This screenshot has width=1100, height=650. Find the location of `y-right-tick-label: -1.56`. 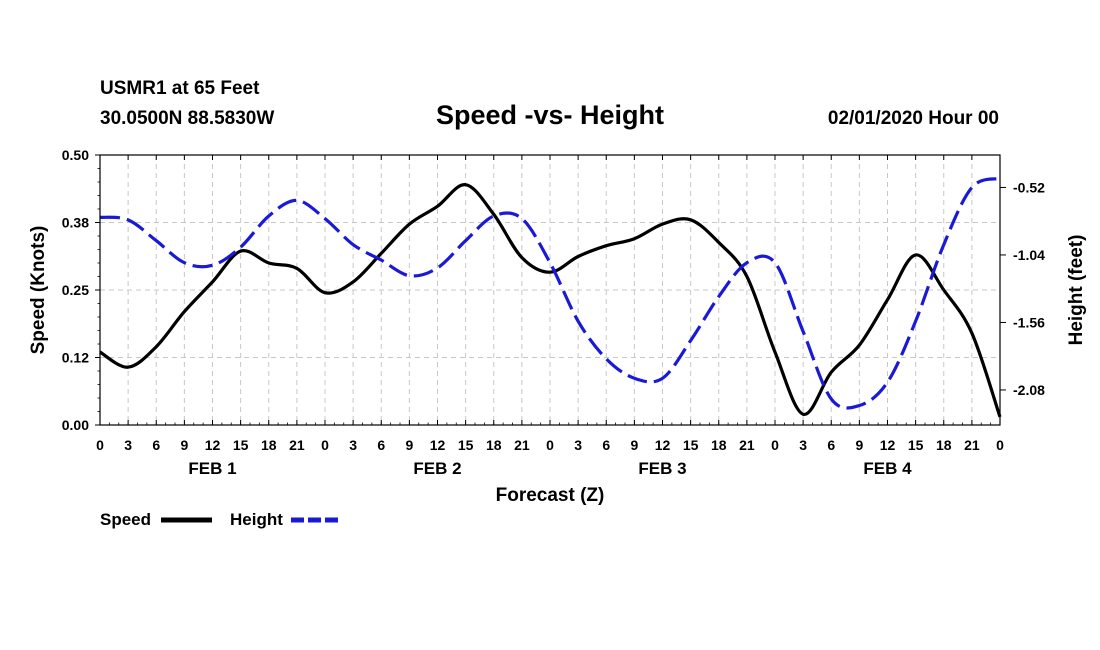

y-right-tick-label: -1.56 is located at coordinates (1029, 322).